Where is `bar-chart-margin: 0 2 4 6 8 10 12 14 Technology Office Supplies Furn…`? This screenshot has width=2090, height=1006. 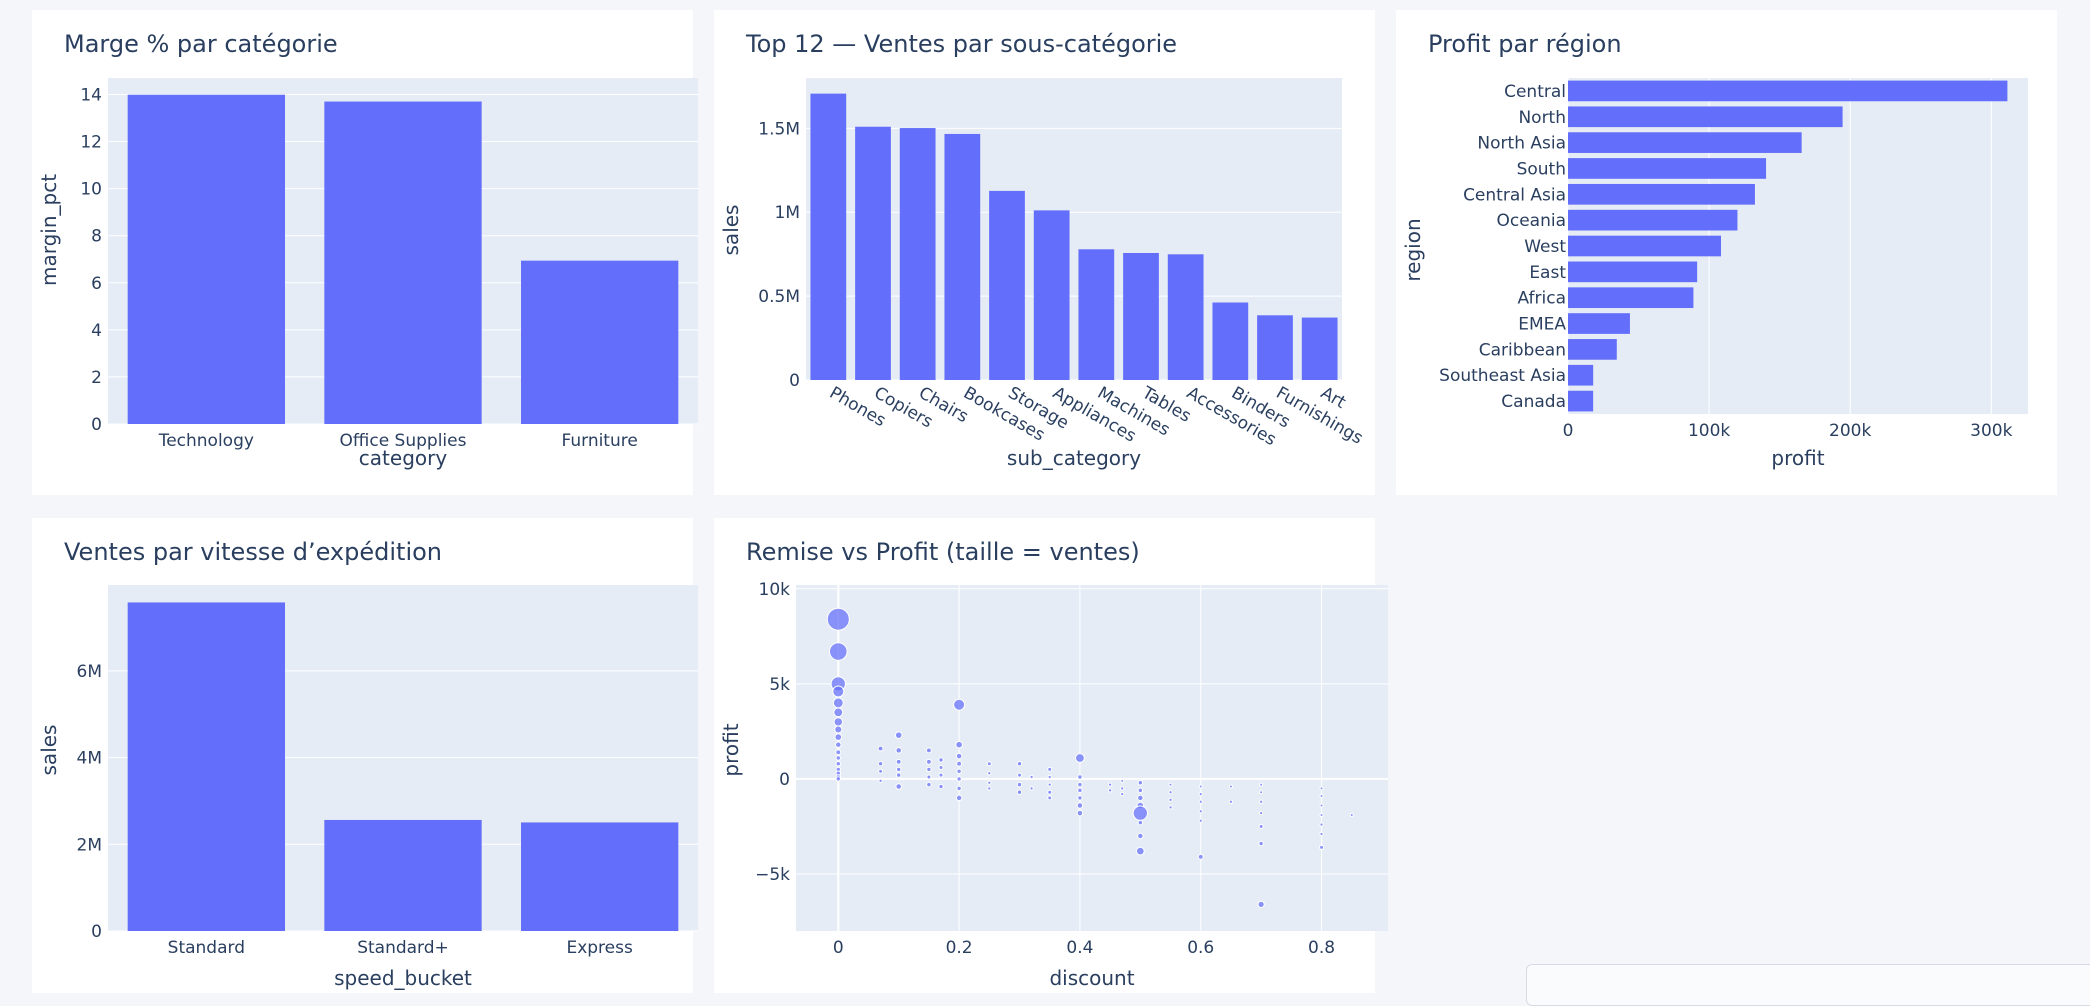
bar-chart-margin: 0 2 4 6 8 10 12 14 Technology Office Supplies Furn… is located at coordinates (367, 274).